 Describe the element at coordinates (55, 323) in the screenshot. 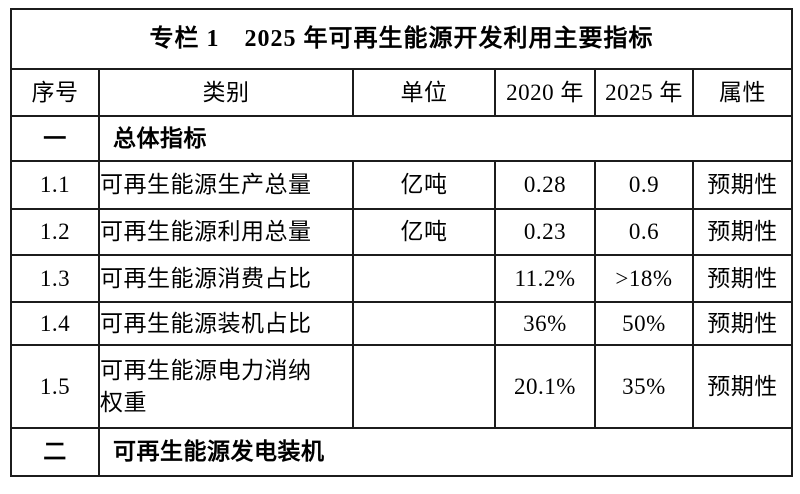

I see `row-number-cell: 1.4` at that location.